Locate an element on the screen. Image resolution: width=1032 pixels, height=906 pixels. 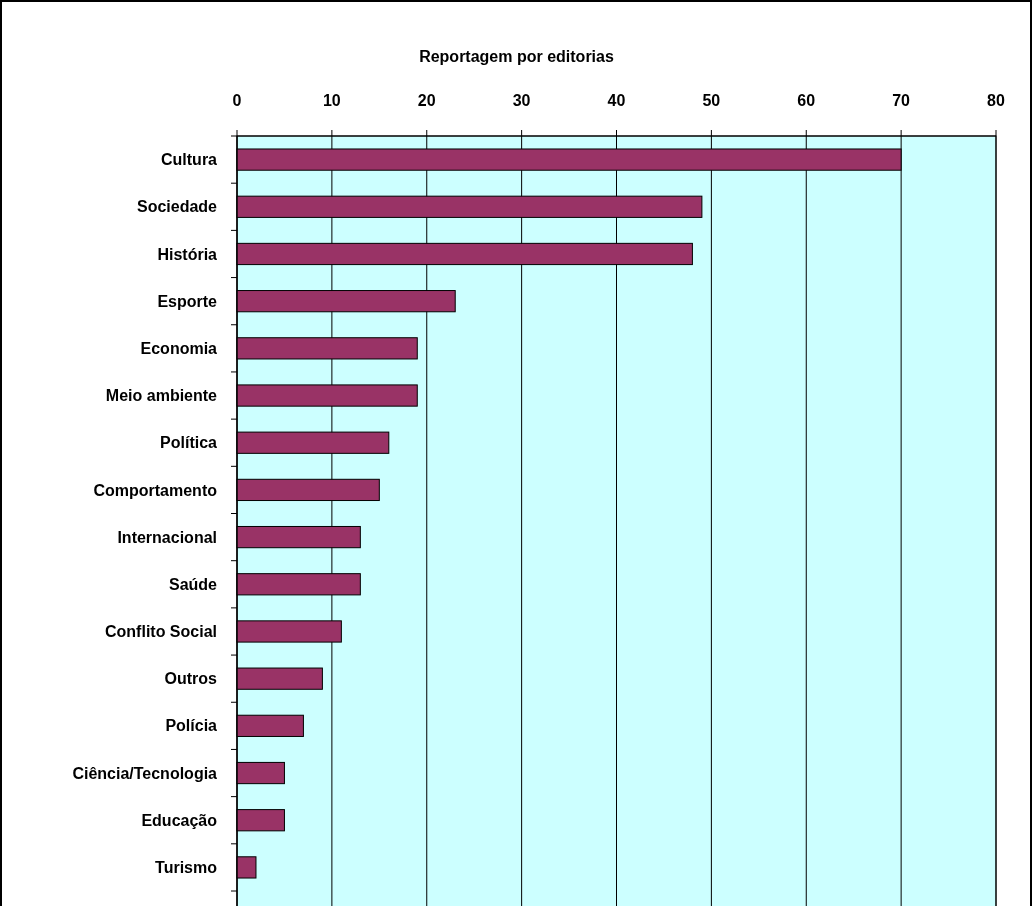
x-tick-label: 0 is located at coordinates (237, 100).